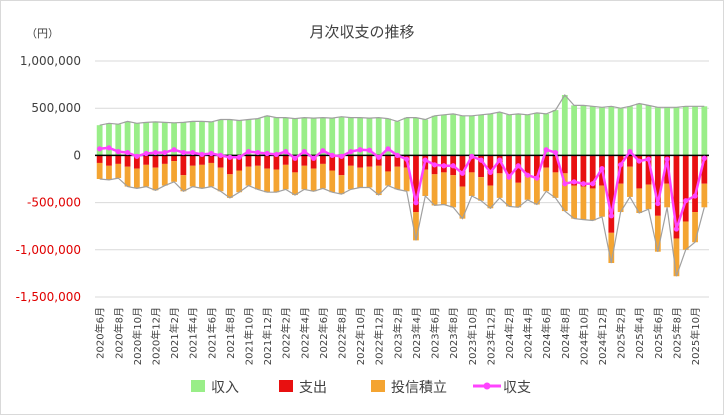  I want to click on x-tick-label: 2024年2月, so click(509, 333).